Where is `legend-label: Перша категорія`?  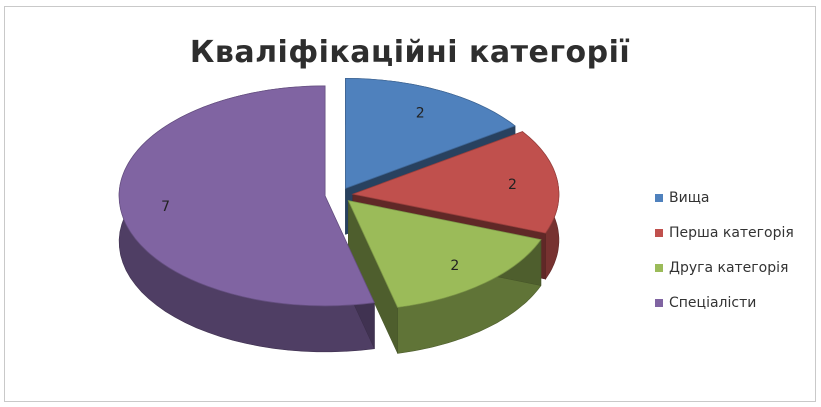 legend-label: Перша категорія is located at coordinates (731, 233).